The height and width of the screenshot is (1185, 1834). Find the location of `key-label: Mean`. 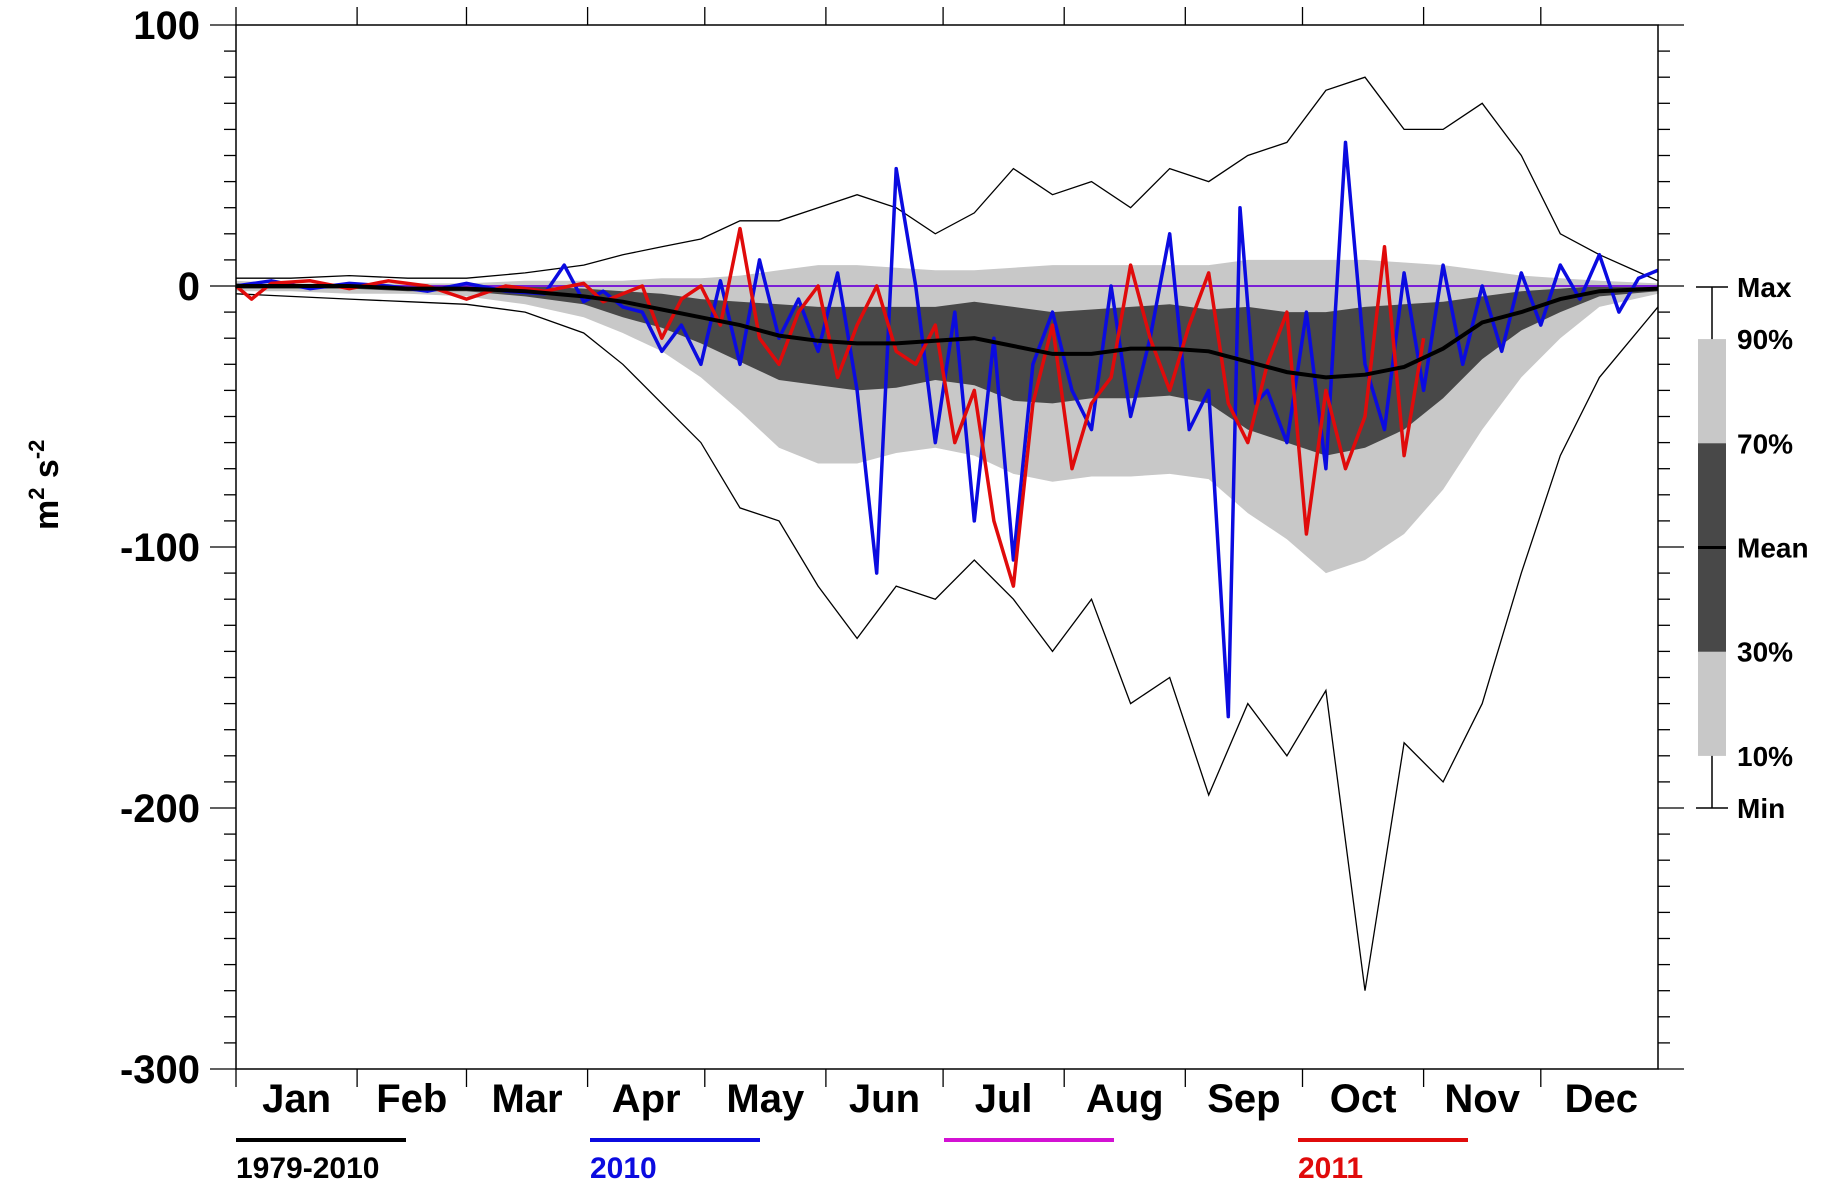

key-label: Mean is located at coordinates (1773, 548).